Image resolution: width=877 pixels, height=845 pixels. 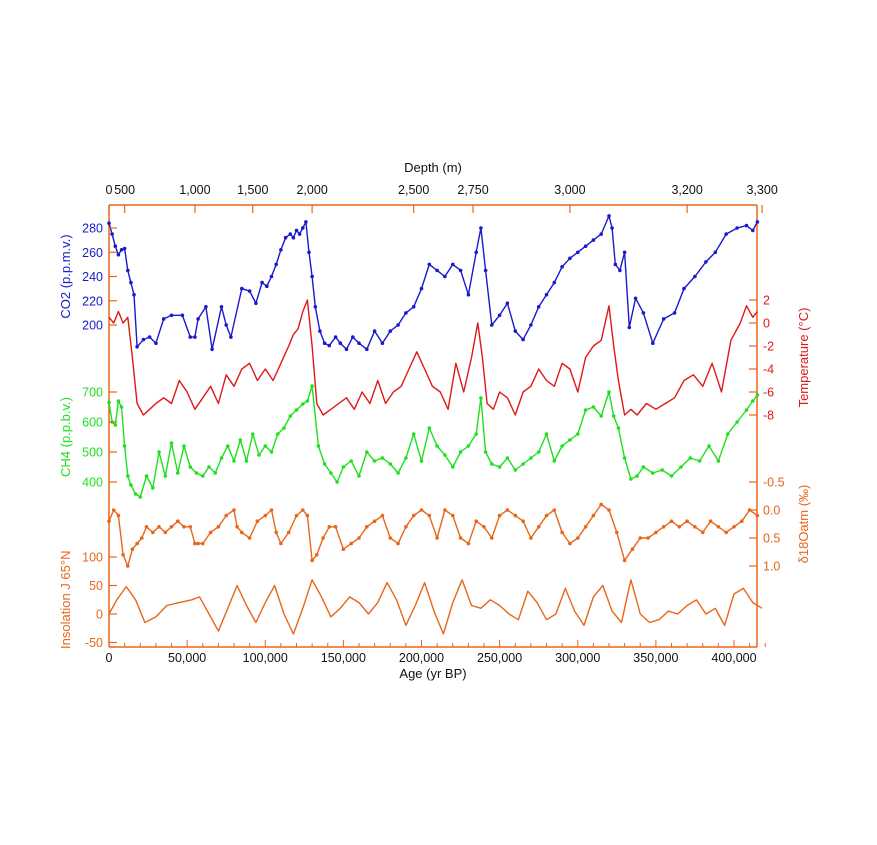 What do you see at coordinates (433, 535) in the screenshot?
I see `series-line-18o-atm` at bounding box center [433, 535].